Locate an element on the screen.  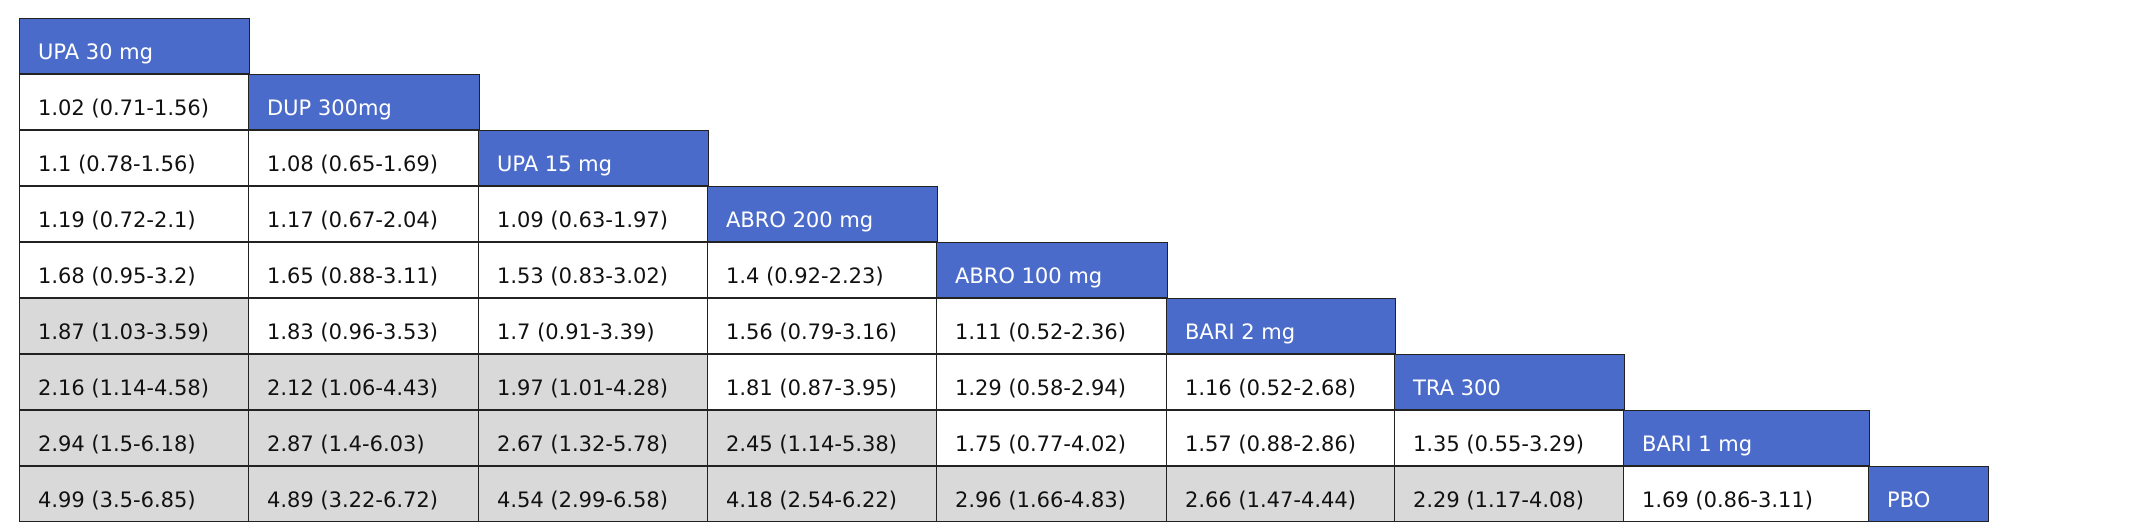
result-cell: 1.68 (0.95-3.2) is located at coordinates (134, 270).